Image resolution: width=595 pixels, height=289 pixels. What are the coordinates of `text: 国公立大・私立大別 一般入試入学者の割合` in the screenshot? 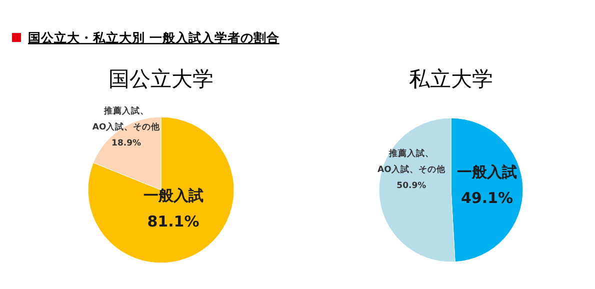 It's located at (154, 37).